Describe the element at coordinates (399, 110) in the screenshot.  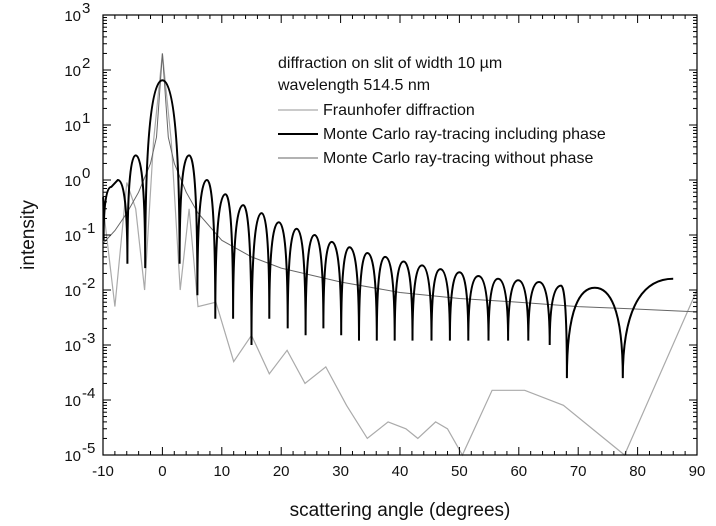
I see `legend-label-fraunhofer: Fraunhofer diffraction` at that location.